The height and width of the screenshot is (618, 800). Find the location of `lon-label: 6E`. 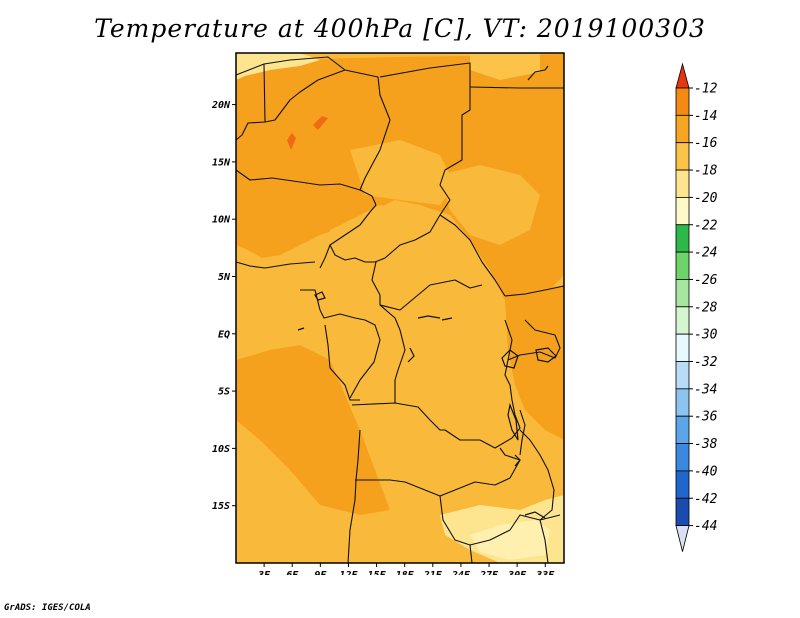

lon-label: 6E is located at coordinates (292, 572).